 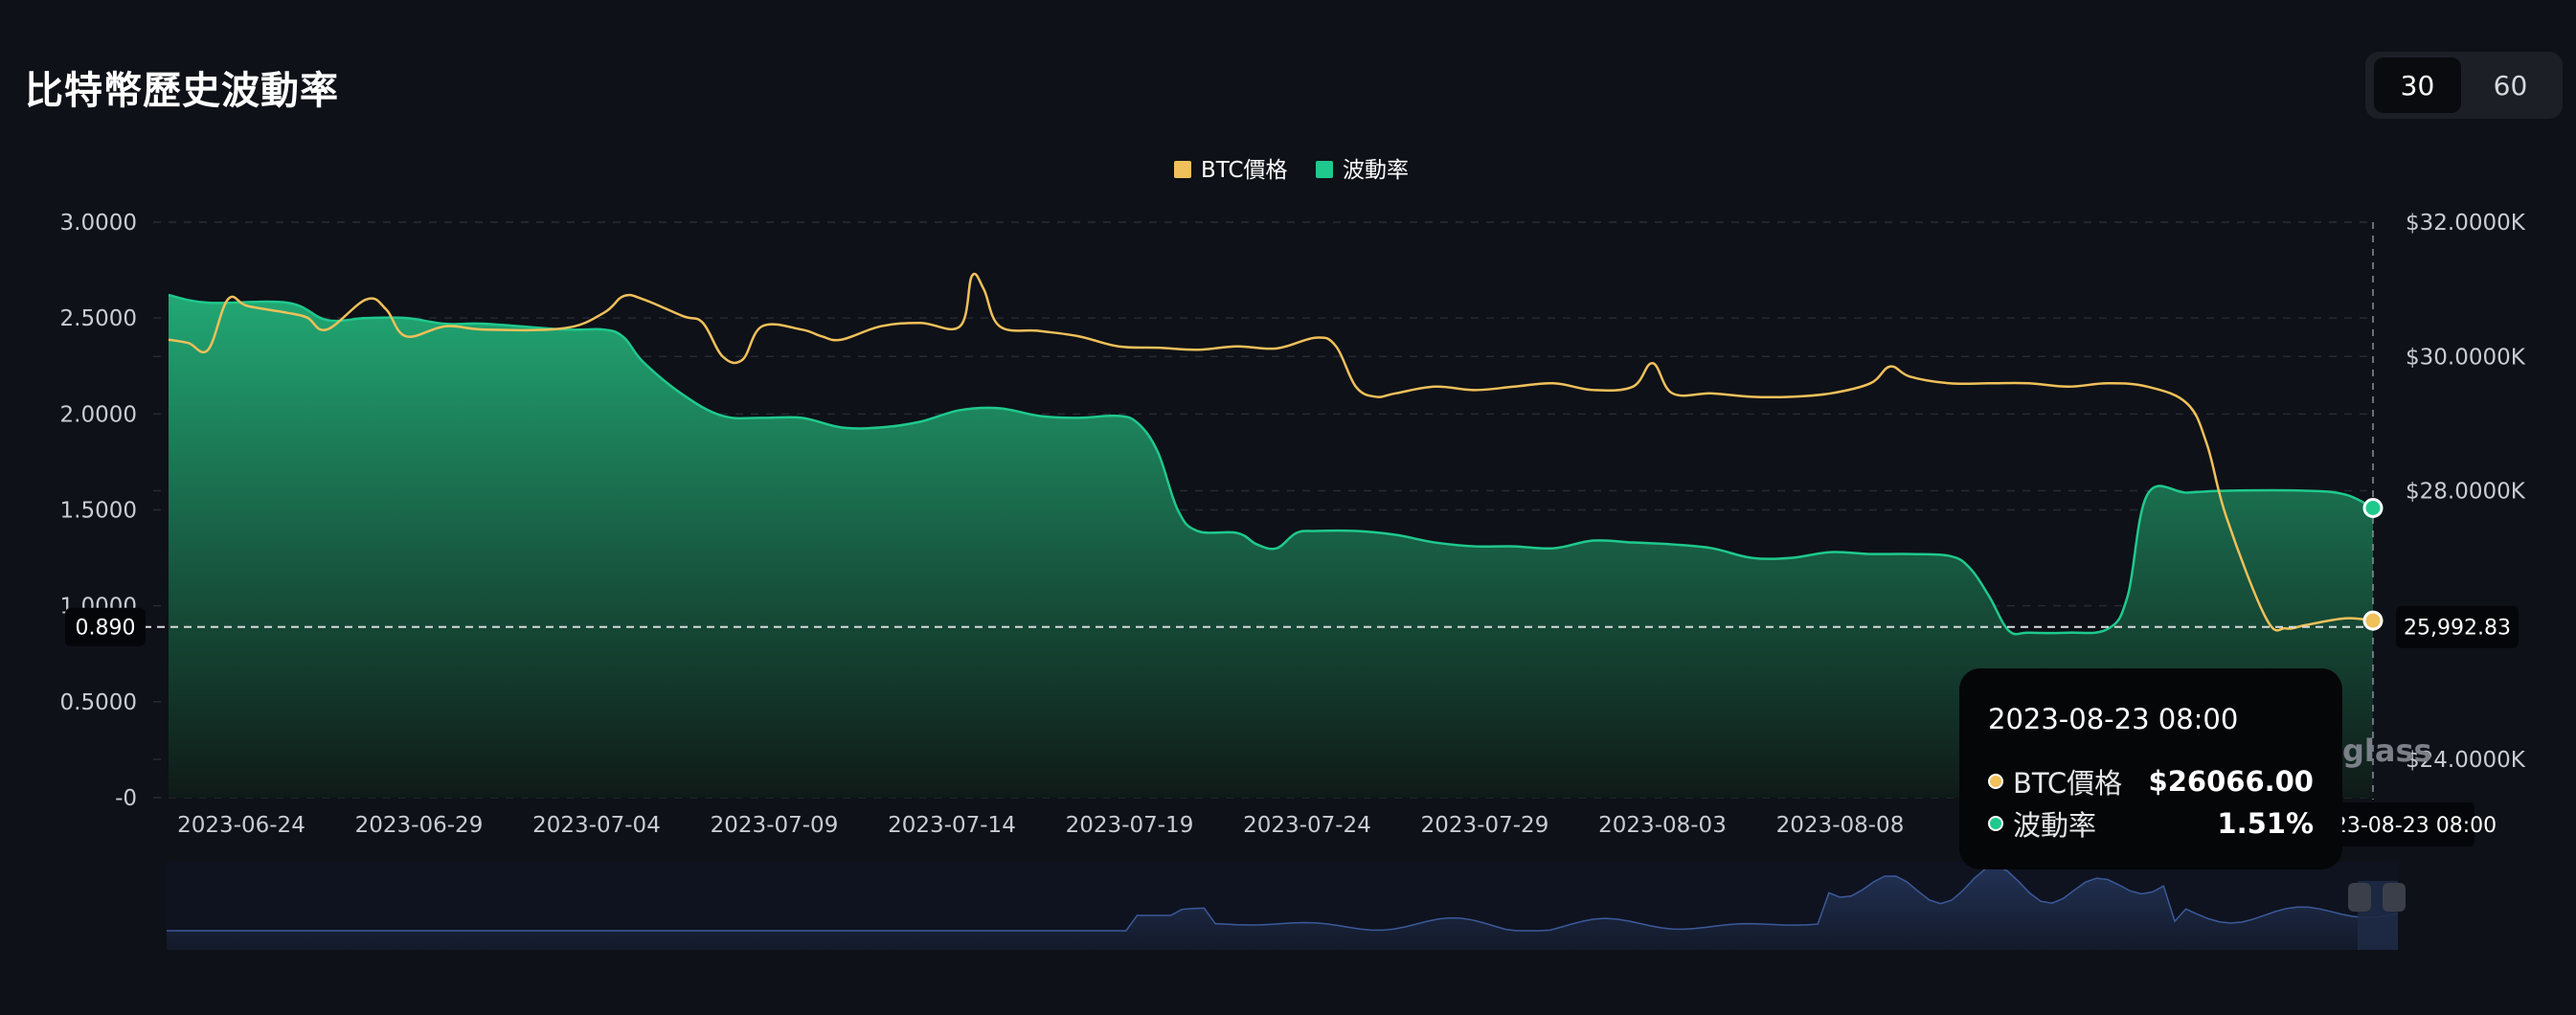 I want to click on y-right-tick-label: $24.0000K, so click(x=2466, y=760).